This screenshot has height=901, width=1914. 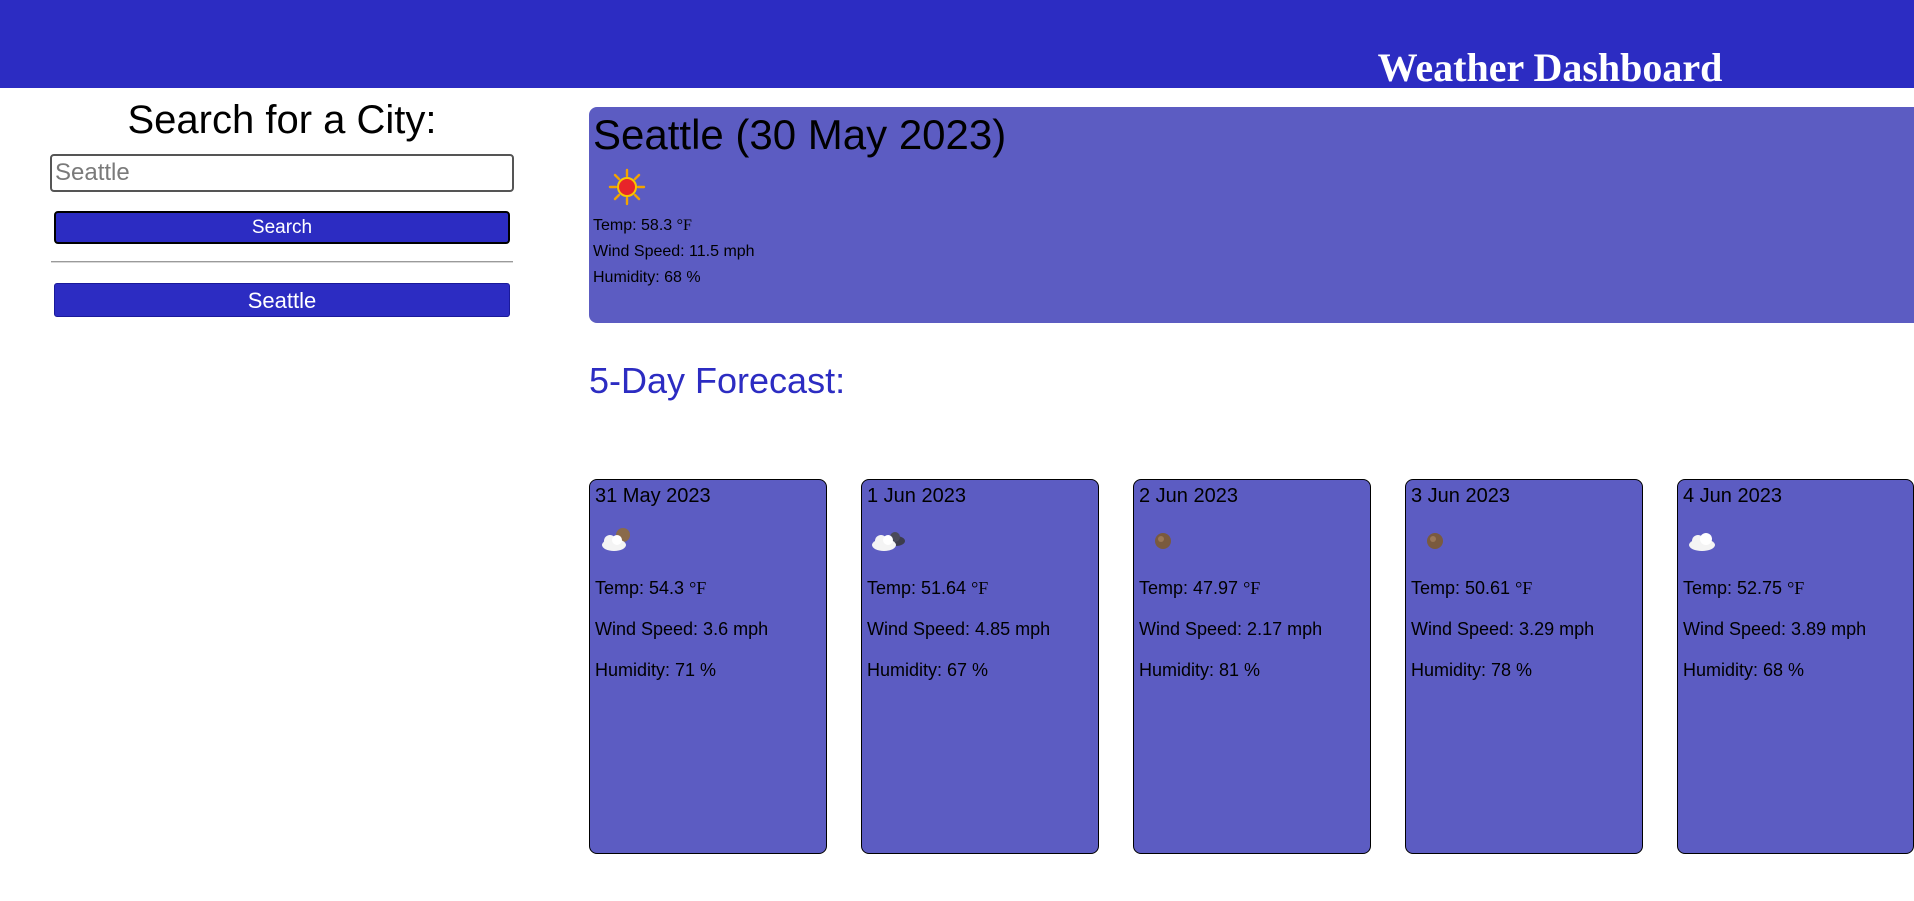 What do you see at coordinates (1460, 496) in the screenshot?
I see `forecast-date: 3 Jun 2023` at bounding box center [1460, 496].